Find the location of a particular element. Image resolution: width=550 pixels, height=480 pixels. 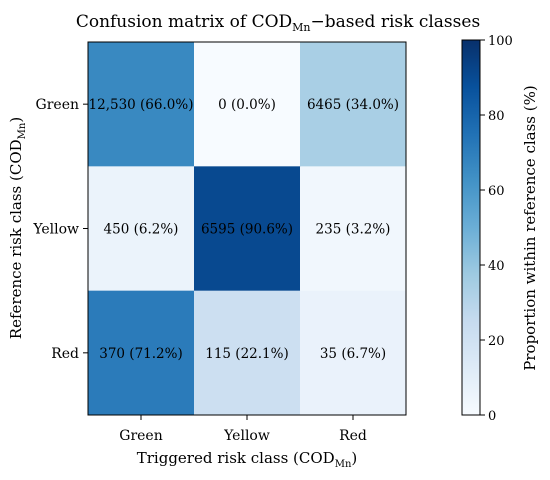

x-tick-label: Red is located at coordinates (353, 436).